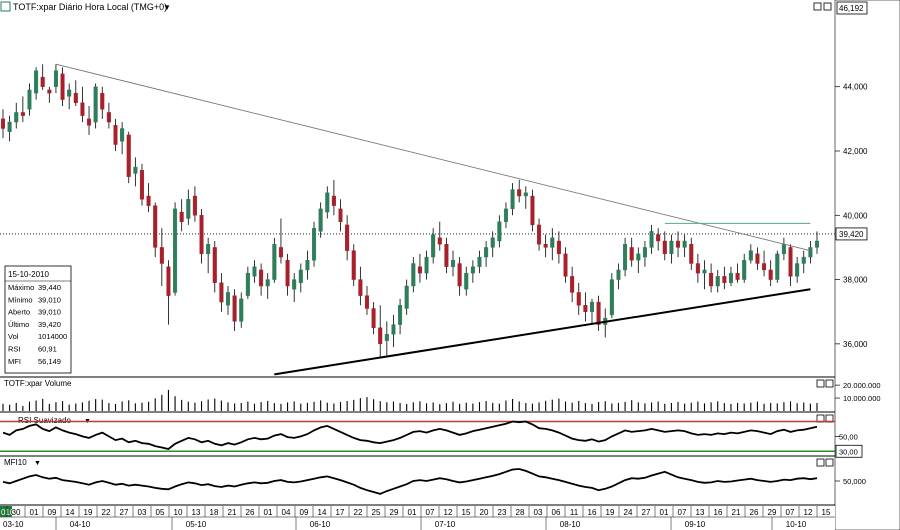  Describe the element at coordinates (410, 481) in the screenshot. I see `mfi-line` at that location.